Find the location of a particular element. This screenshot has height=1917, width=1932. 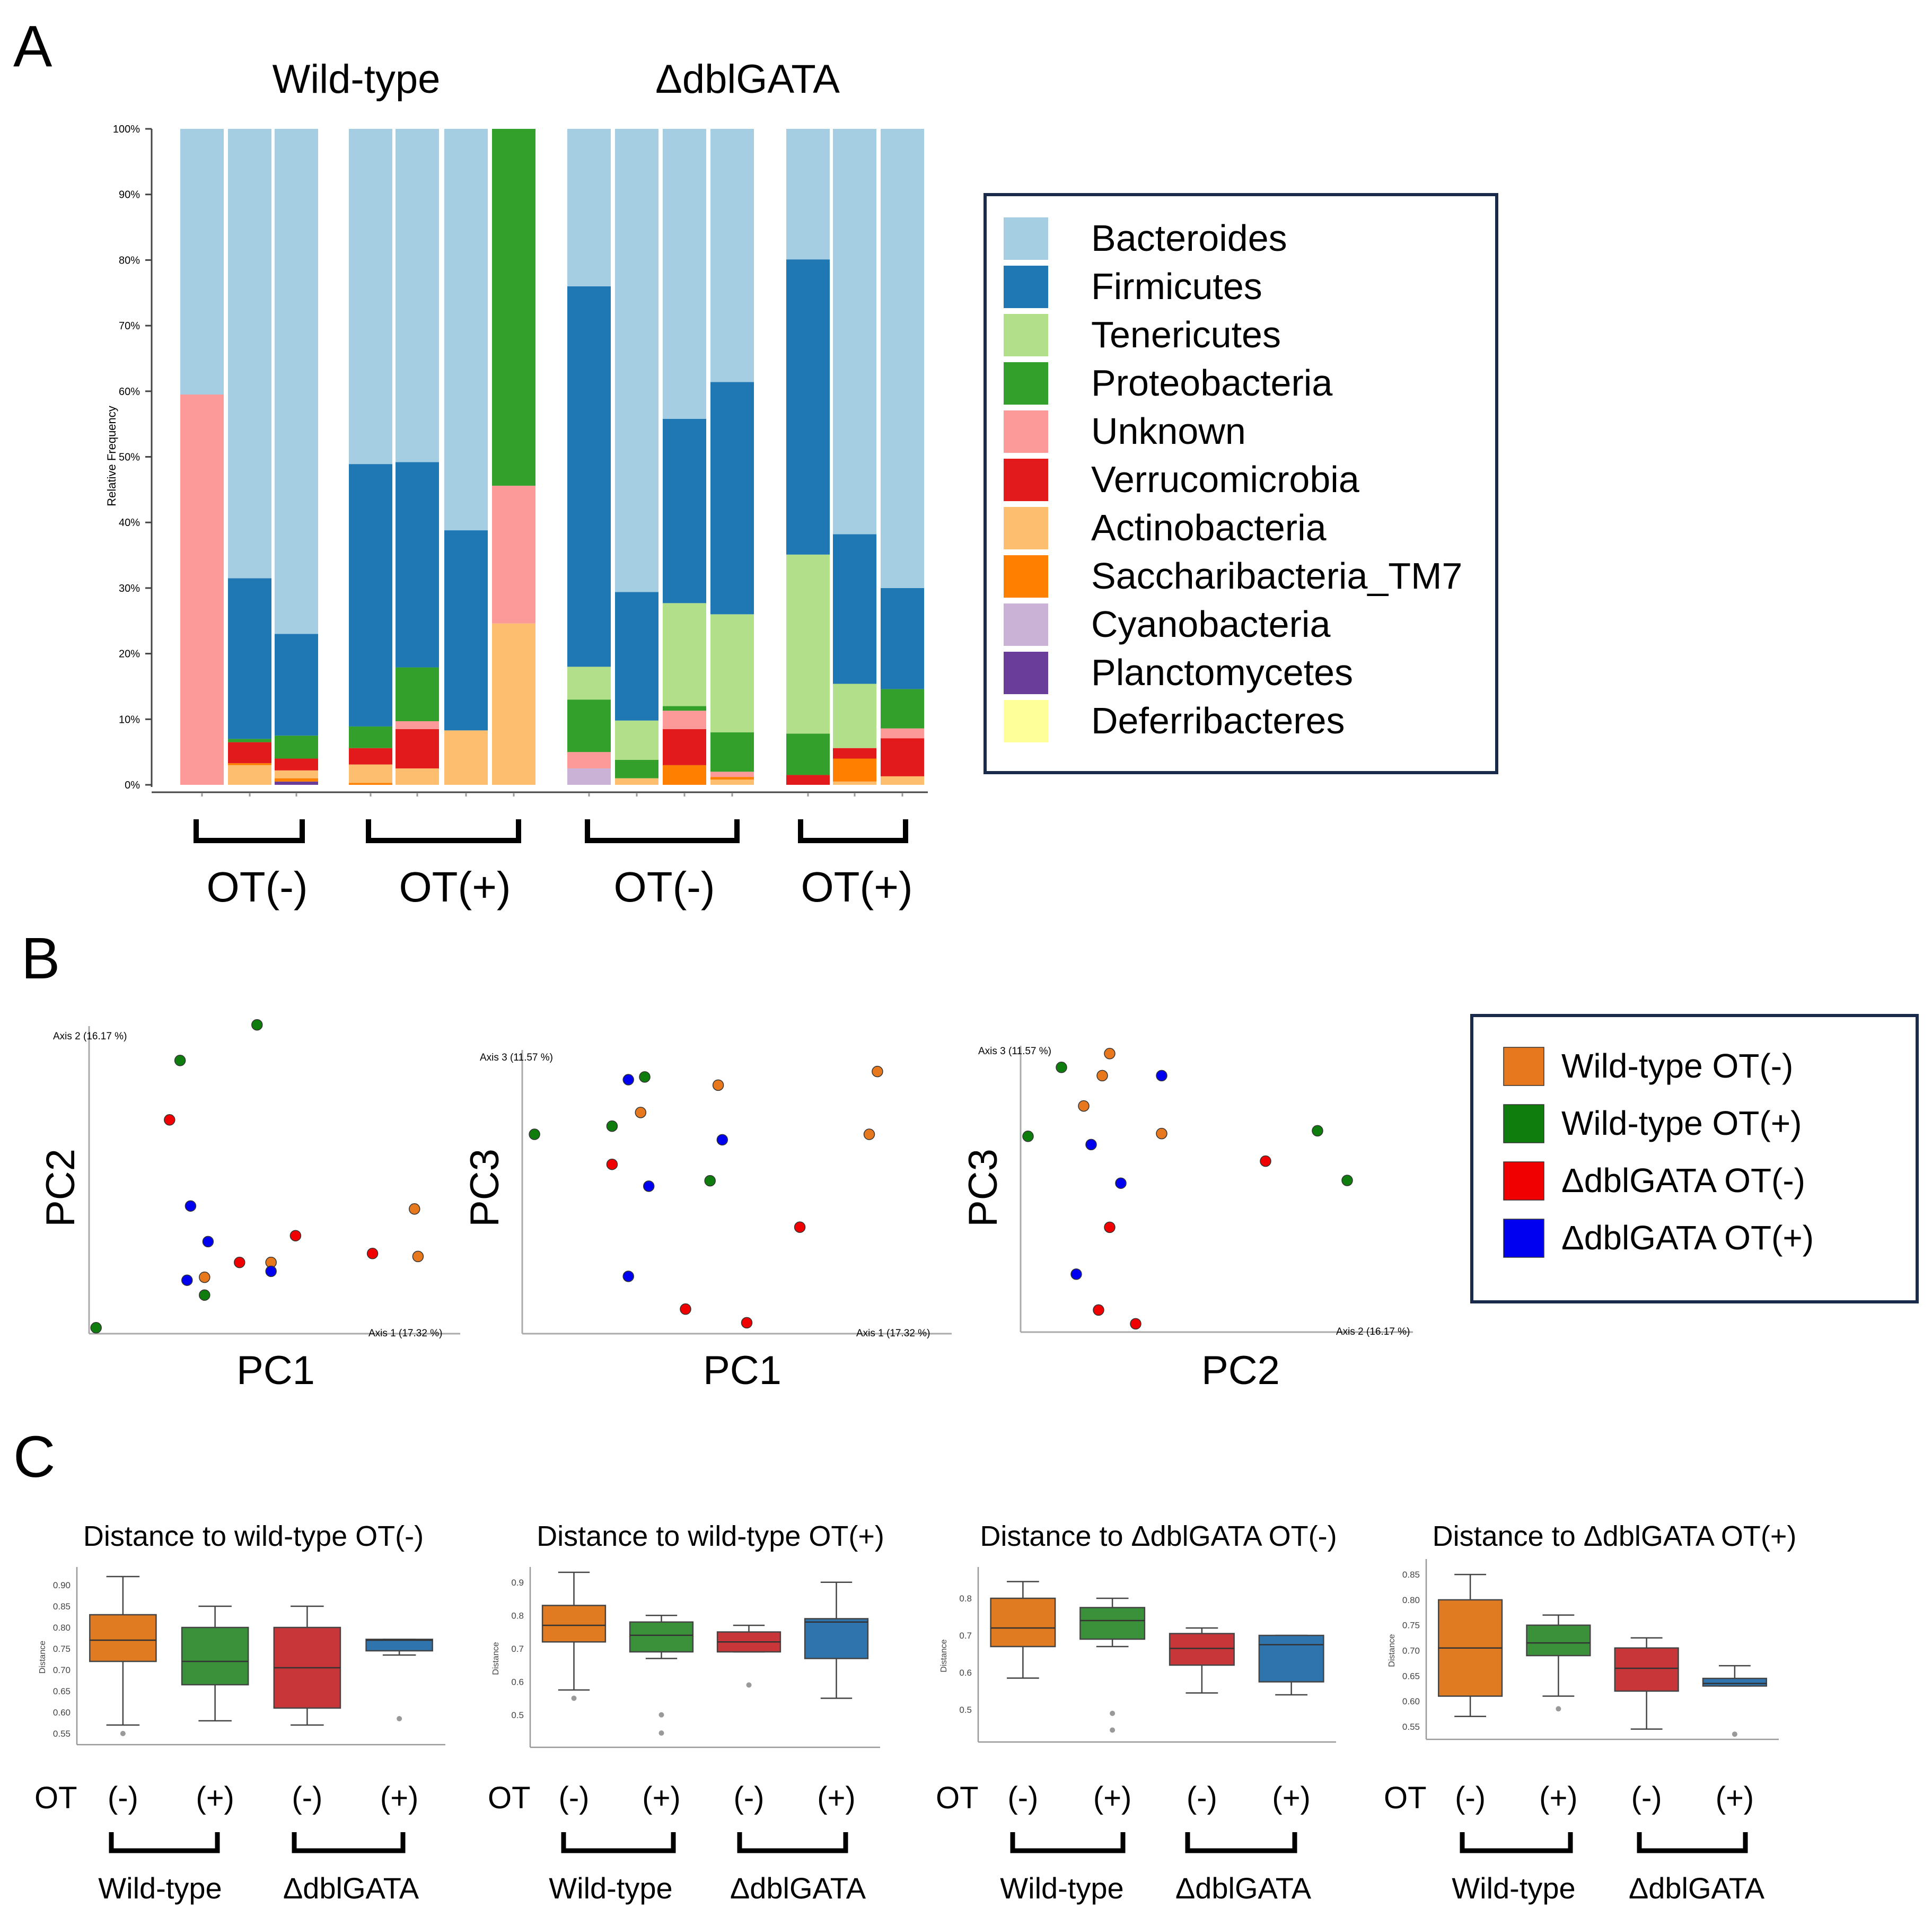

legend-label: Unknown is located at coordinates (1168, 431).